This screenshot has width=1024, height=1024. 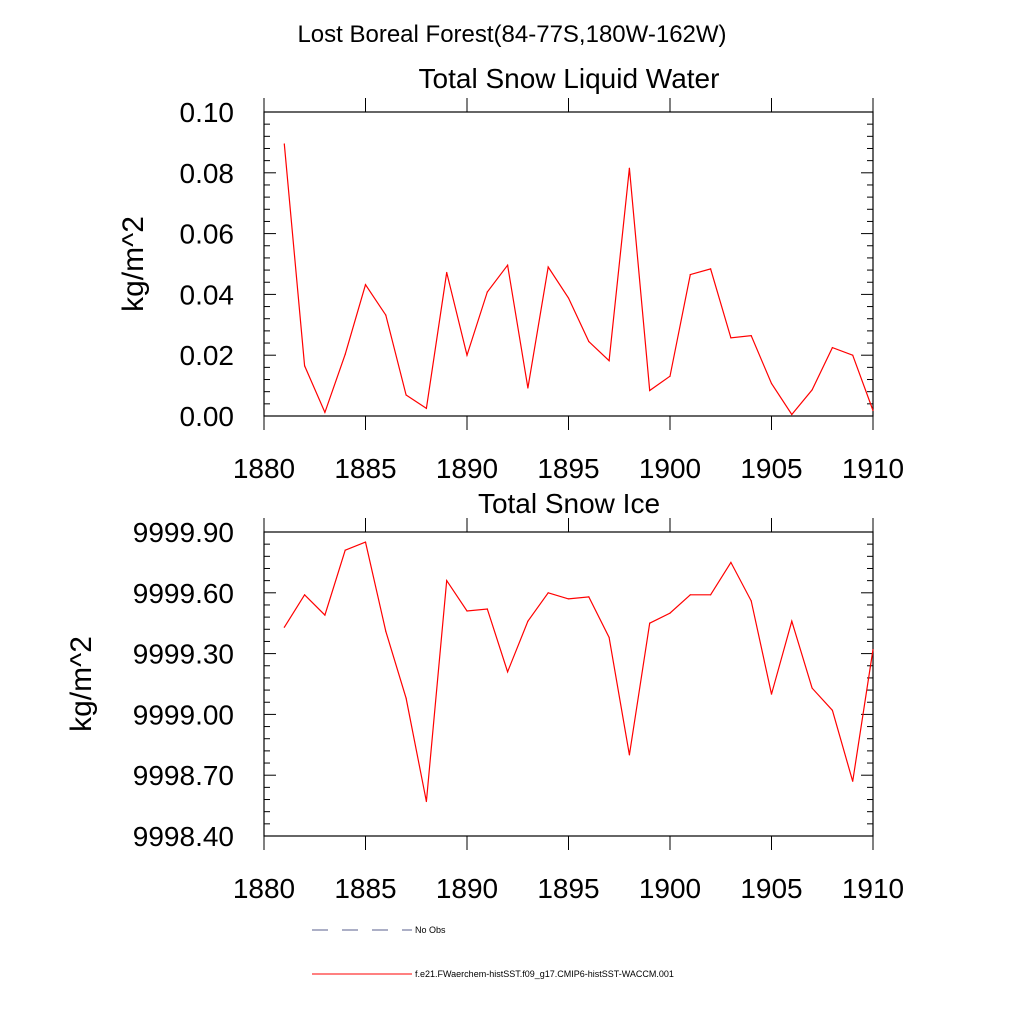 What do you see at coordinates (183, 654) in the screenshot?
I see `y-tick-label: 9999.30` at bounding box center [183, 654].